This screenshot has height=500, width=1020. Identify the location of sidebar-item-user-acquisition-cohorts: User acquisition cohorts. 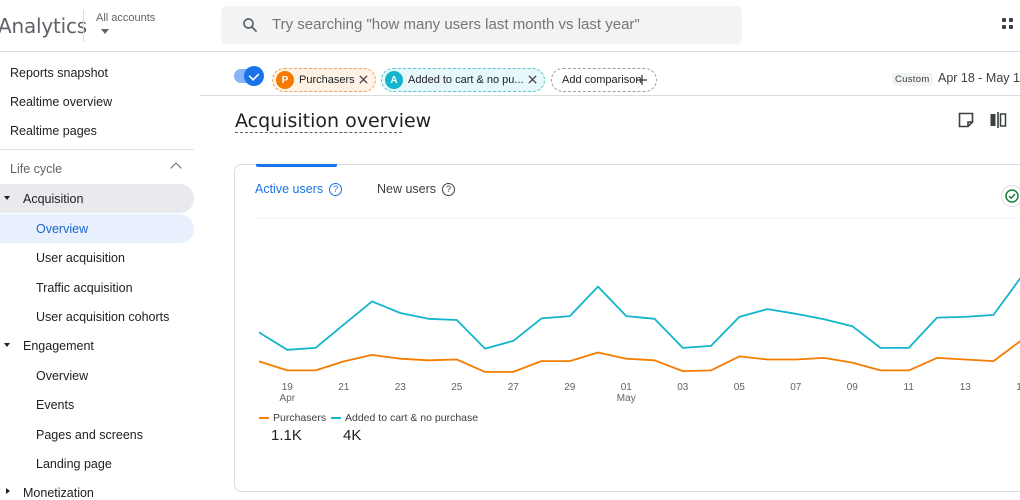
(103, 316).